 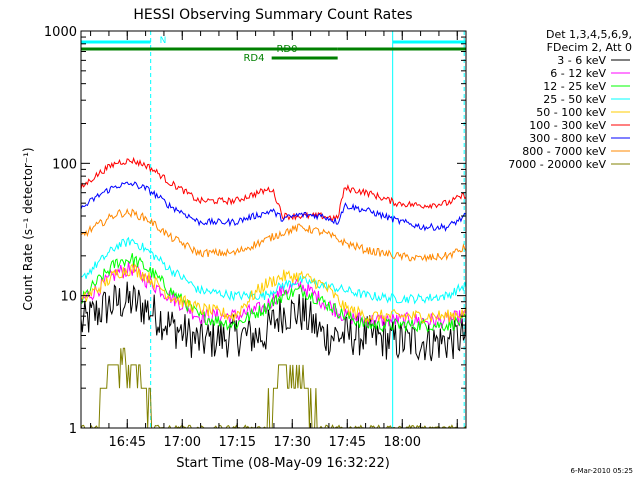 What do you see at coordinates (578, 73) in the screenshot?
I see `legend-label-2: 6 - 12 keV` at bounding box center [578, 73].